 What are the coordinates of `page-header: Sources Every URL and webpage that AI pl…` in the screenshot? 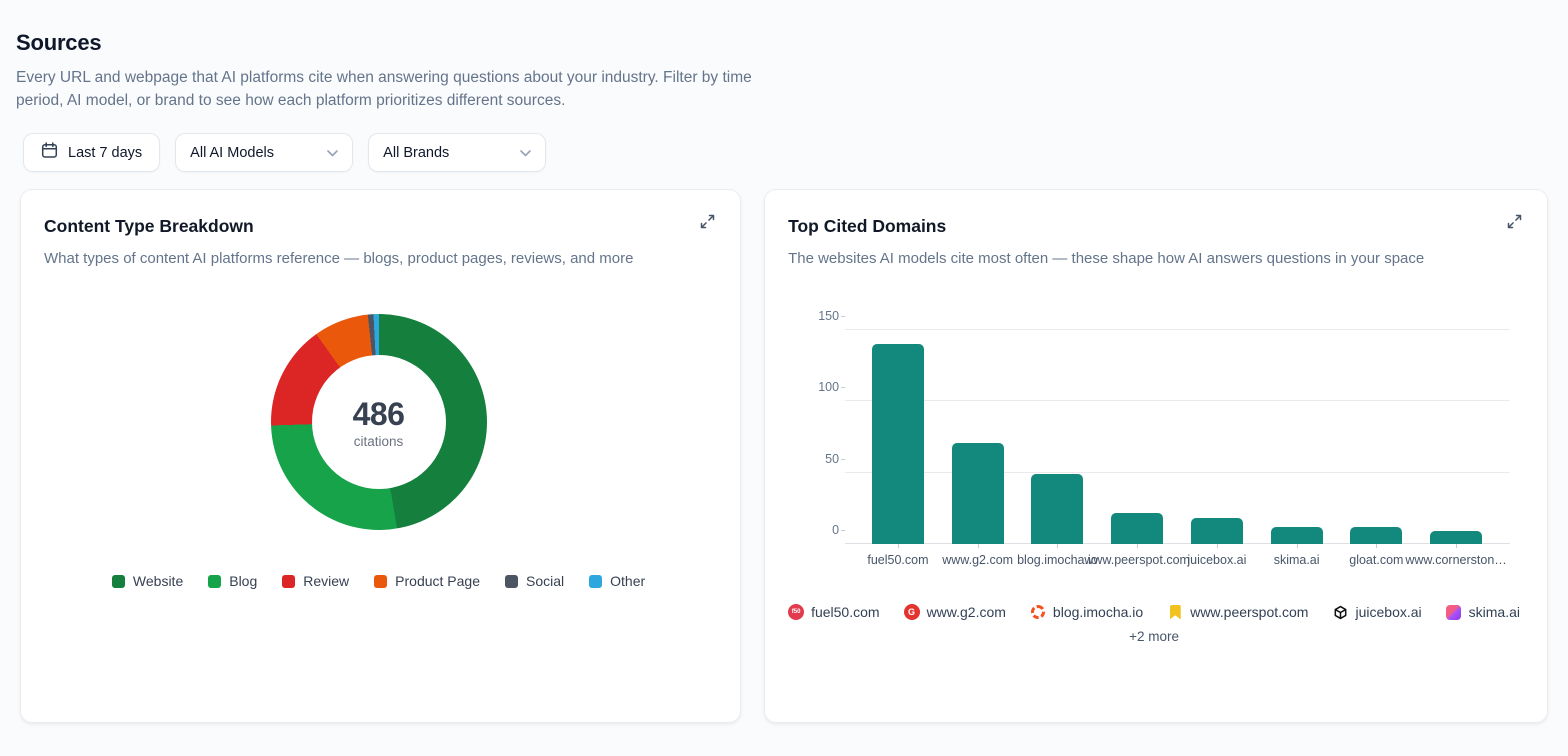 It's located at (784, 56).